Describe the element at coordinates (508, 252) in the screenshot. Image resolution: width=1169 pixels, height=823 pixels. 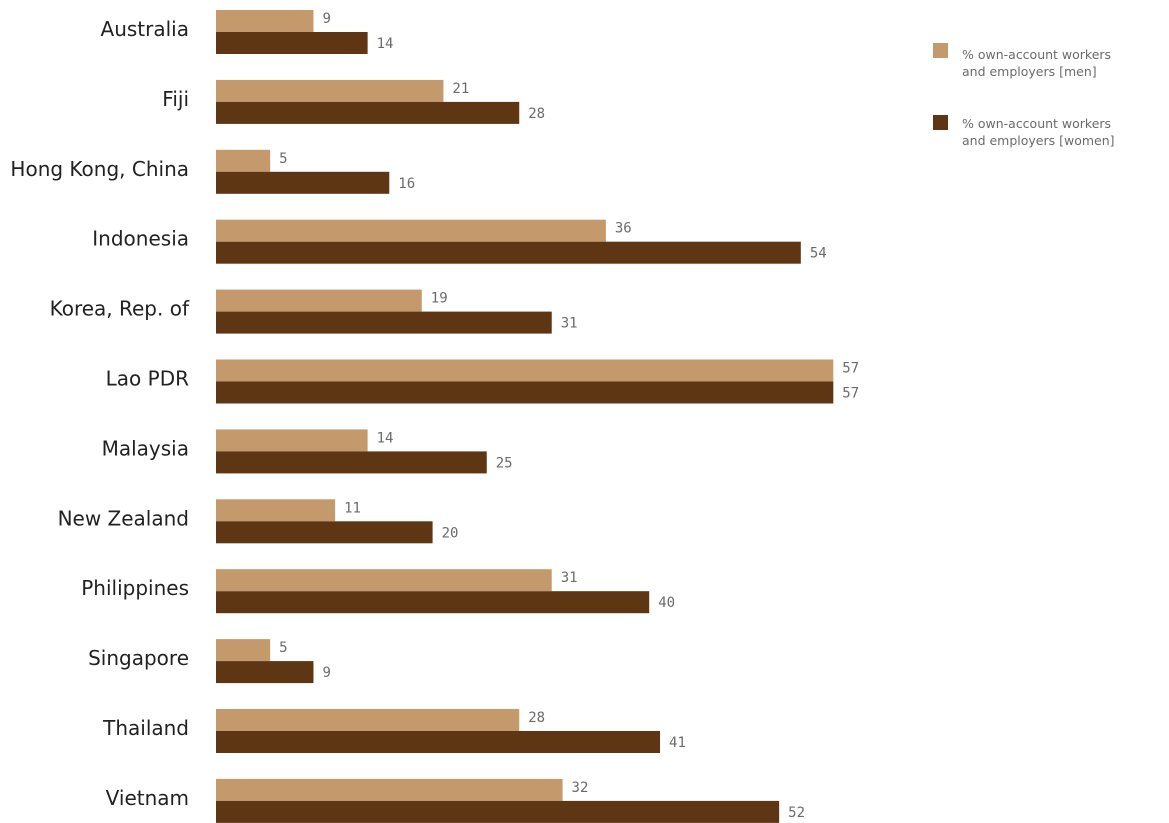
I see `bar-women-indonesia` at that location.